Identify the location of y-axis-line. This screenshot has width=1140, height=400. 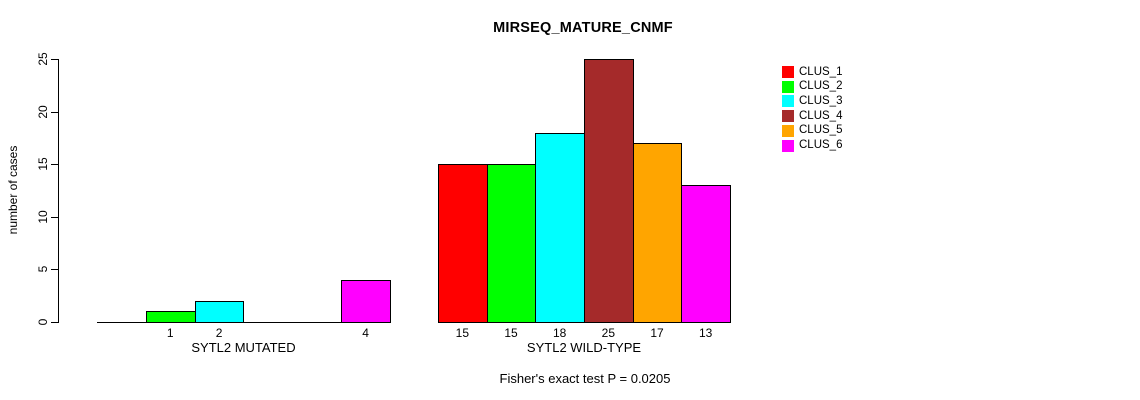
(58, 191).